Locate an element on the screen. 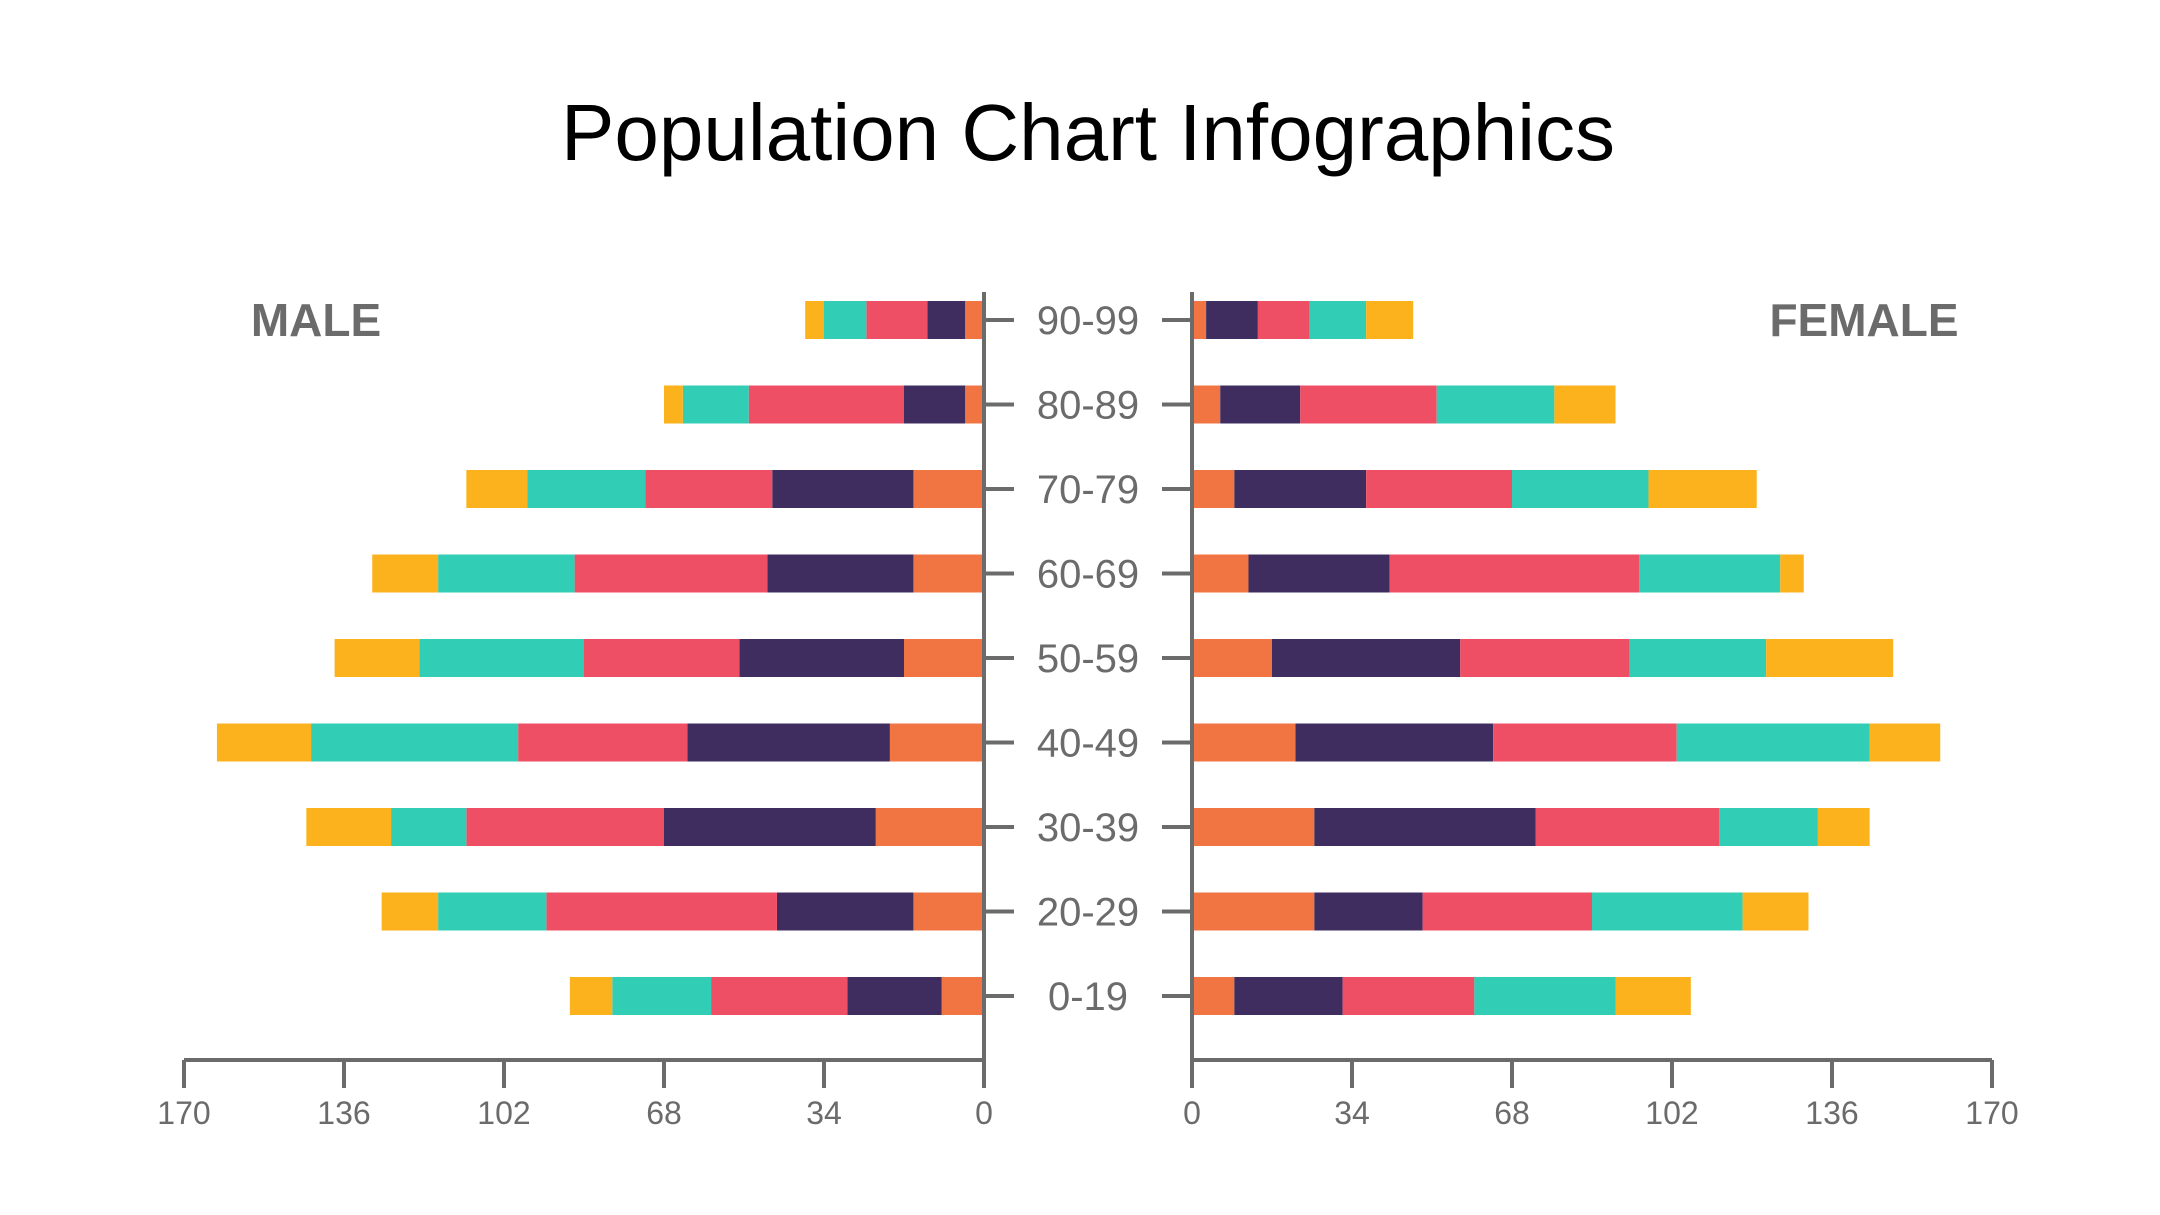 Image resolution: width=2160 pixels, height=1215 pixels. male-bar-30-39-s4 is located at coordinates (429, 827).